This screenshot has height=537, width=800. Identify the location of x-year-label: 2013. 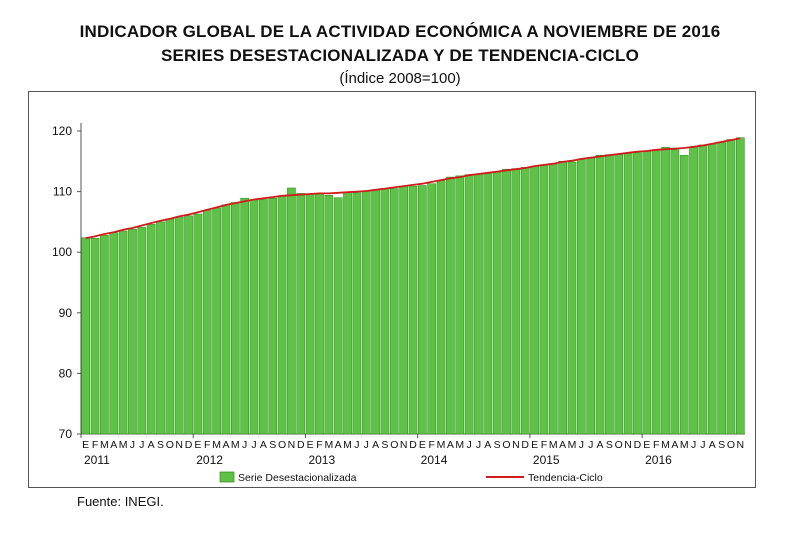
(321, 460).